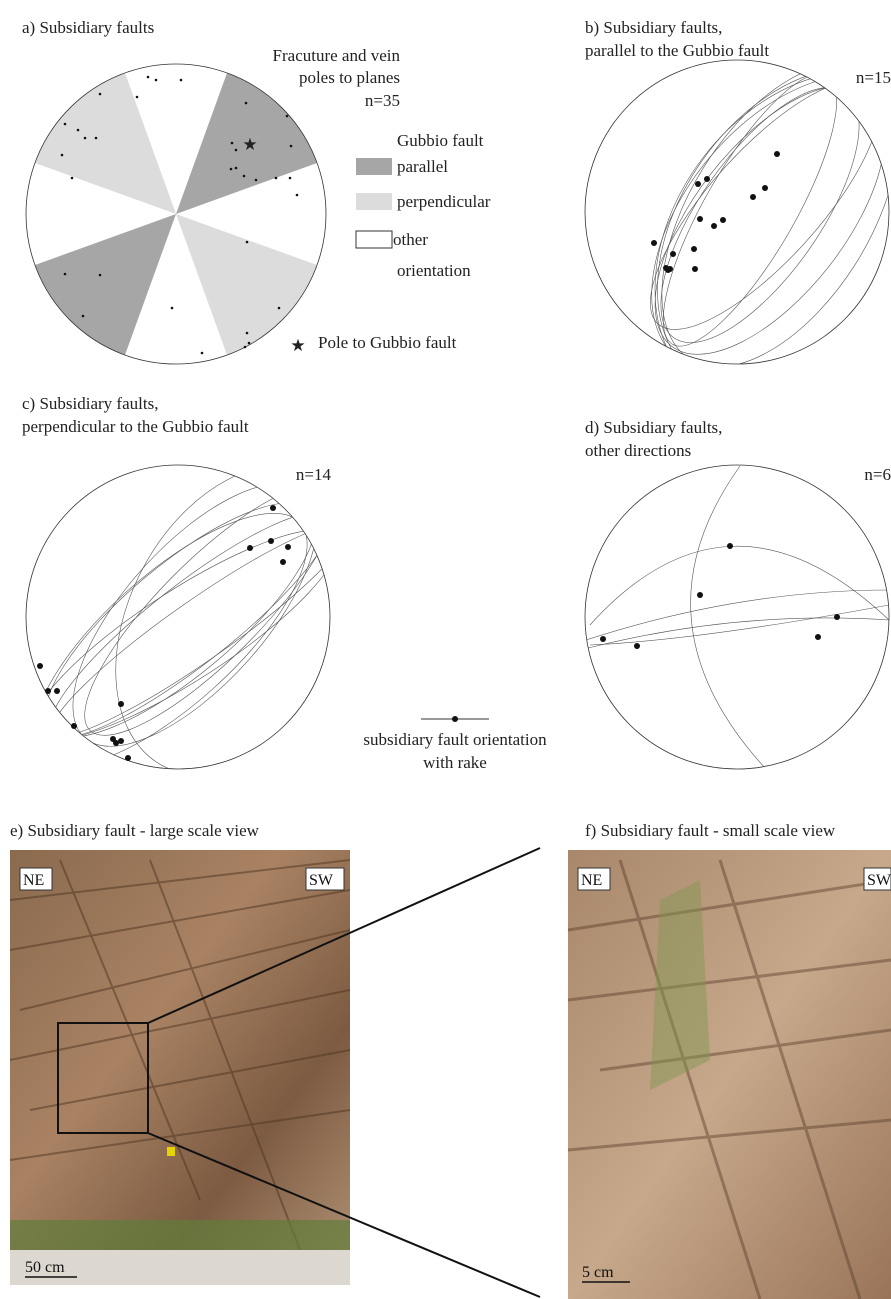  What do you see at coordinates (387, 342) in the screenshot?
I see `legend-label: Pole to Gubbio fault` at bounding box center [387, 342].